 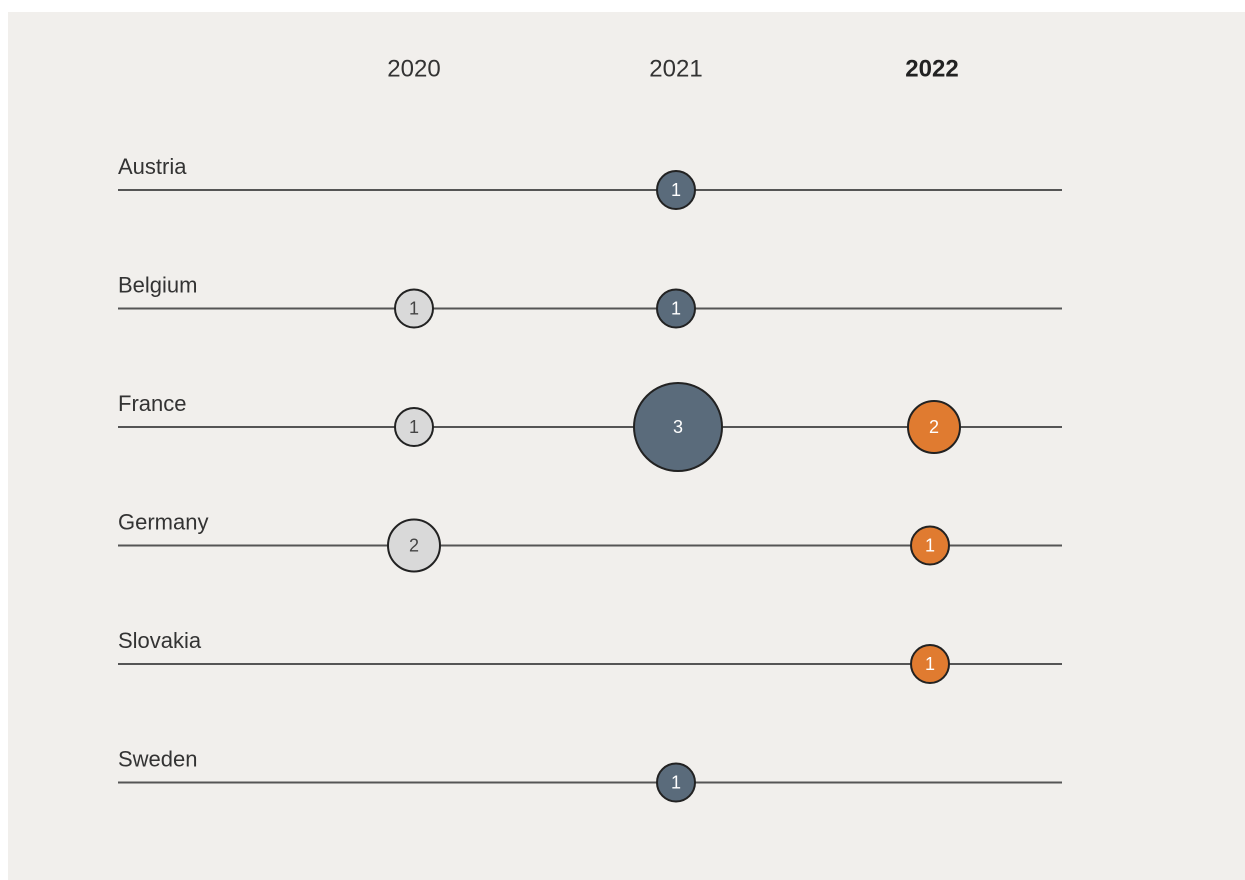 I want to click on country-row-slovakia: Slovakia, so click(x=590, y=646).